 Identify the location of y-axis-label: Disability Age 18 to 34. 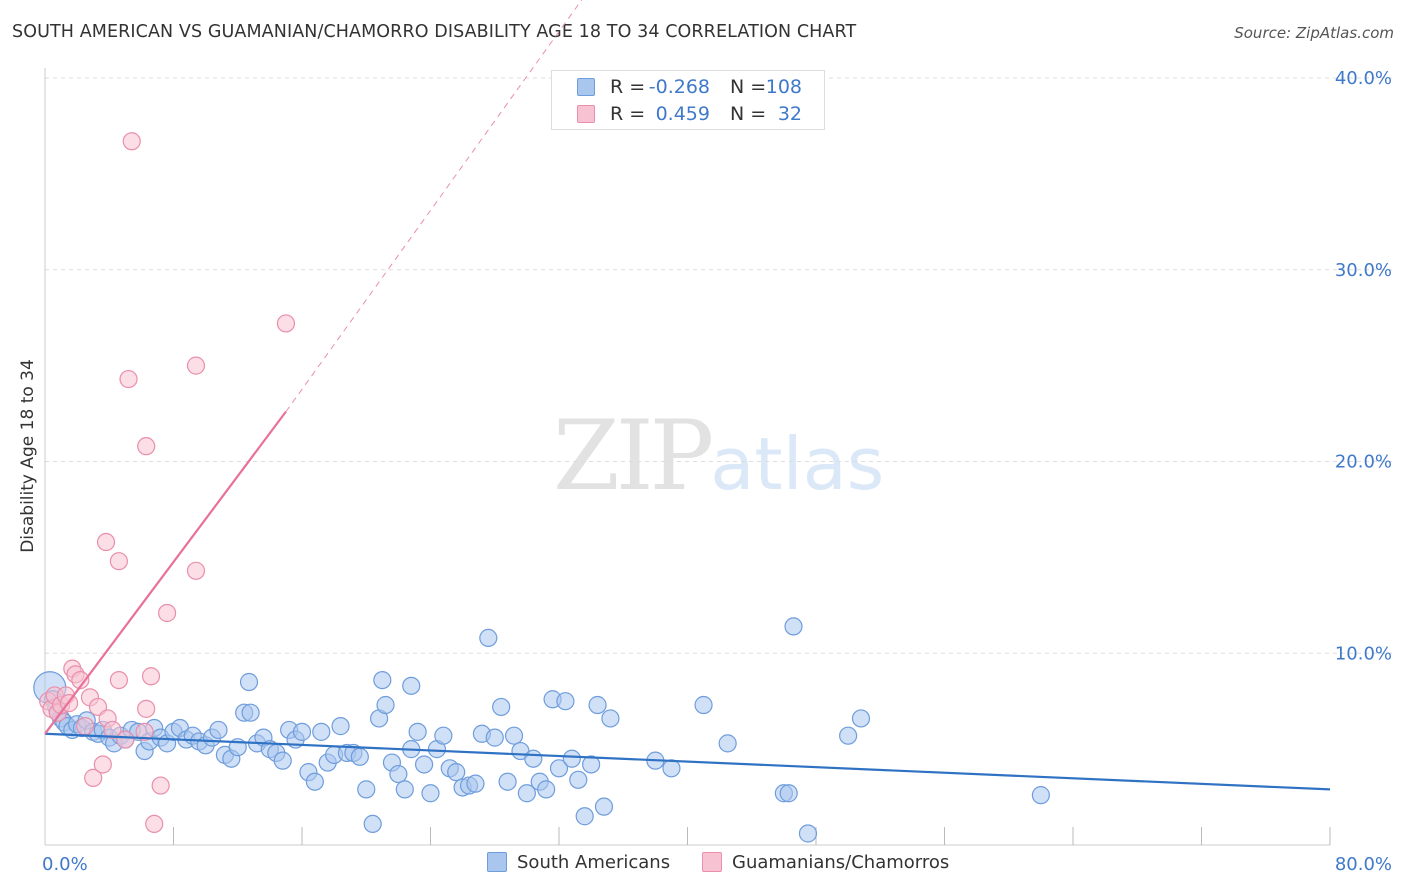
(28, 456).